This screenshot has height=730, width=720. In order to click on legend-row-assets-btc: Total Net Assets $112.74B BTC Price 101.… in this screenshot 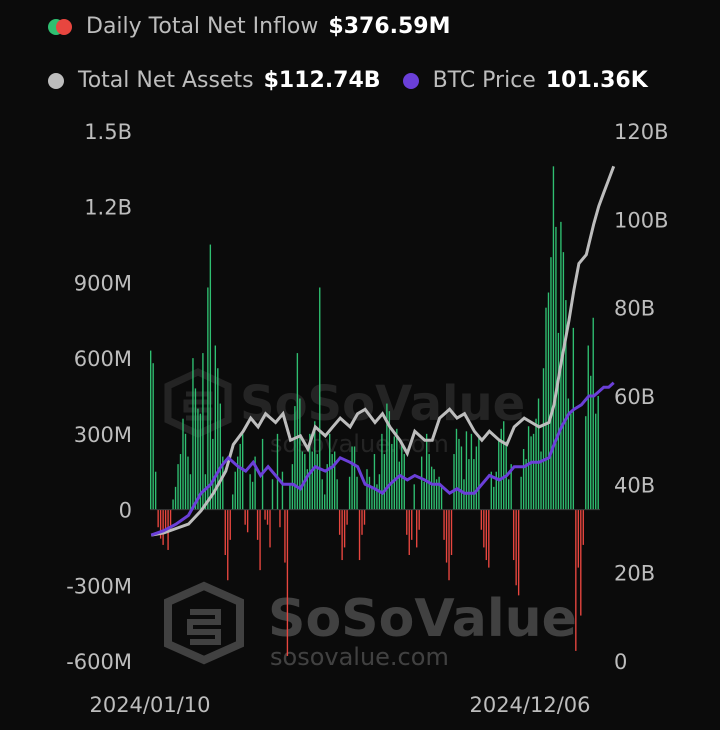, I will do `click(359, 80)`.